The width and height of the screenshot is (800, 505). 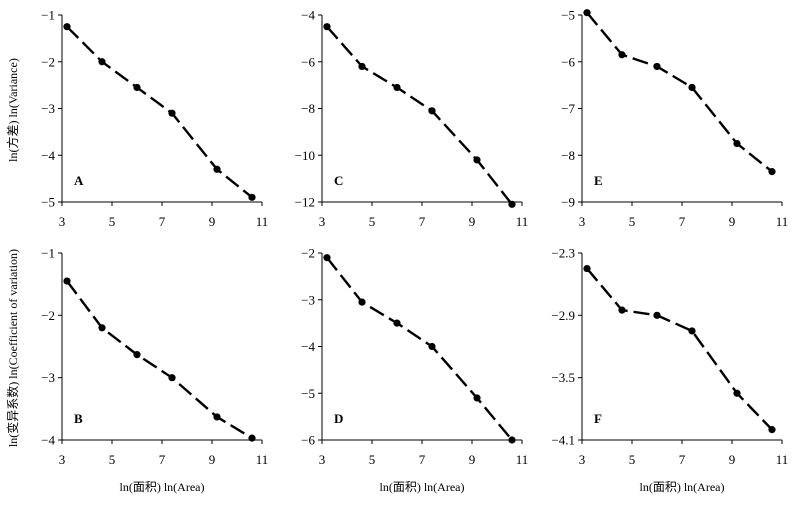 What do you see at coordinates (305, 202) in the screenshot?
I see `y-tick-label: −12` at bounding box center [305, 202].